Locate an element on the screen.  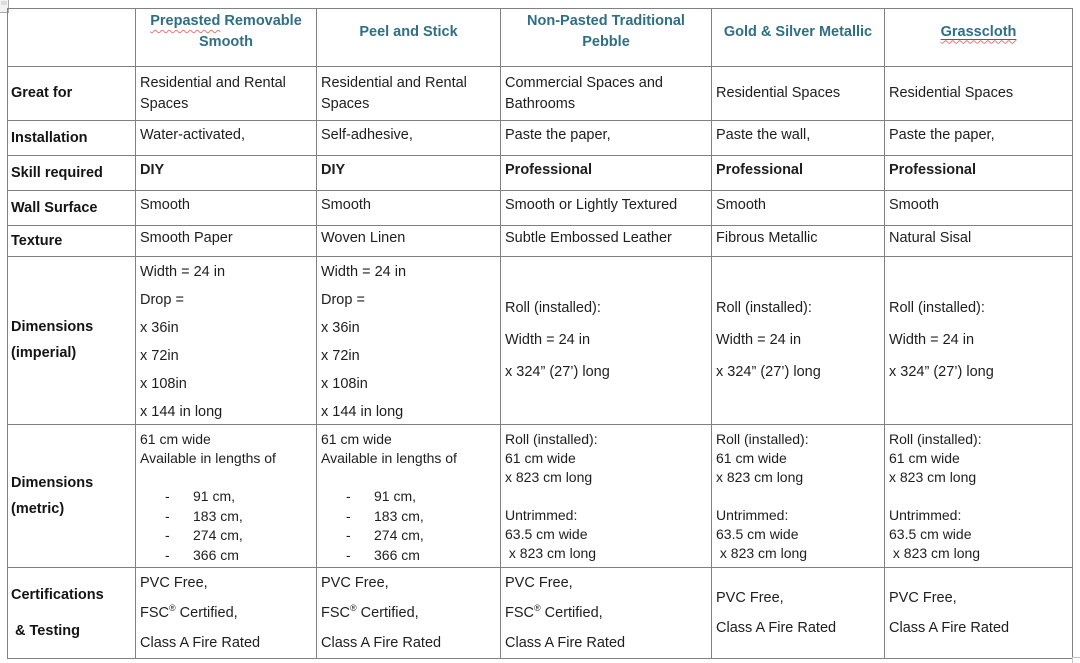
dash-list-item: - 91 cm, is located at coordinates (226, 497).